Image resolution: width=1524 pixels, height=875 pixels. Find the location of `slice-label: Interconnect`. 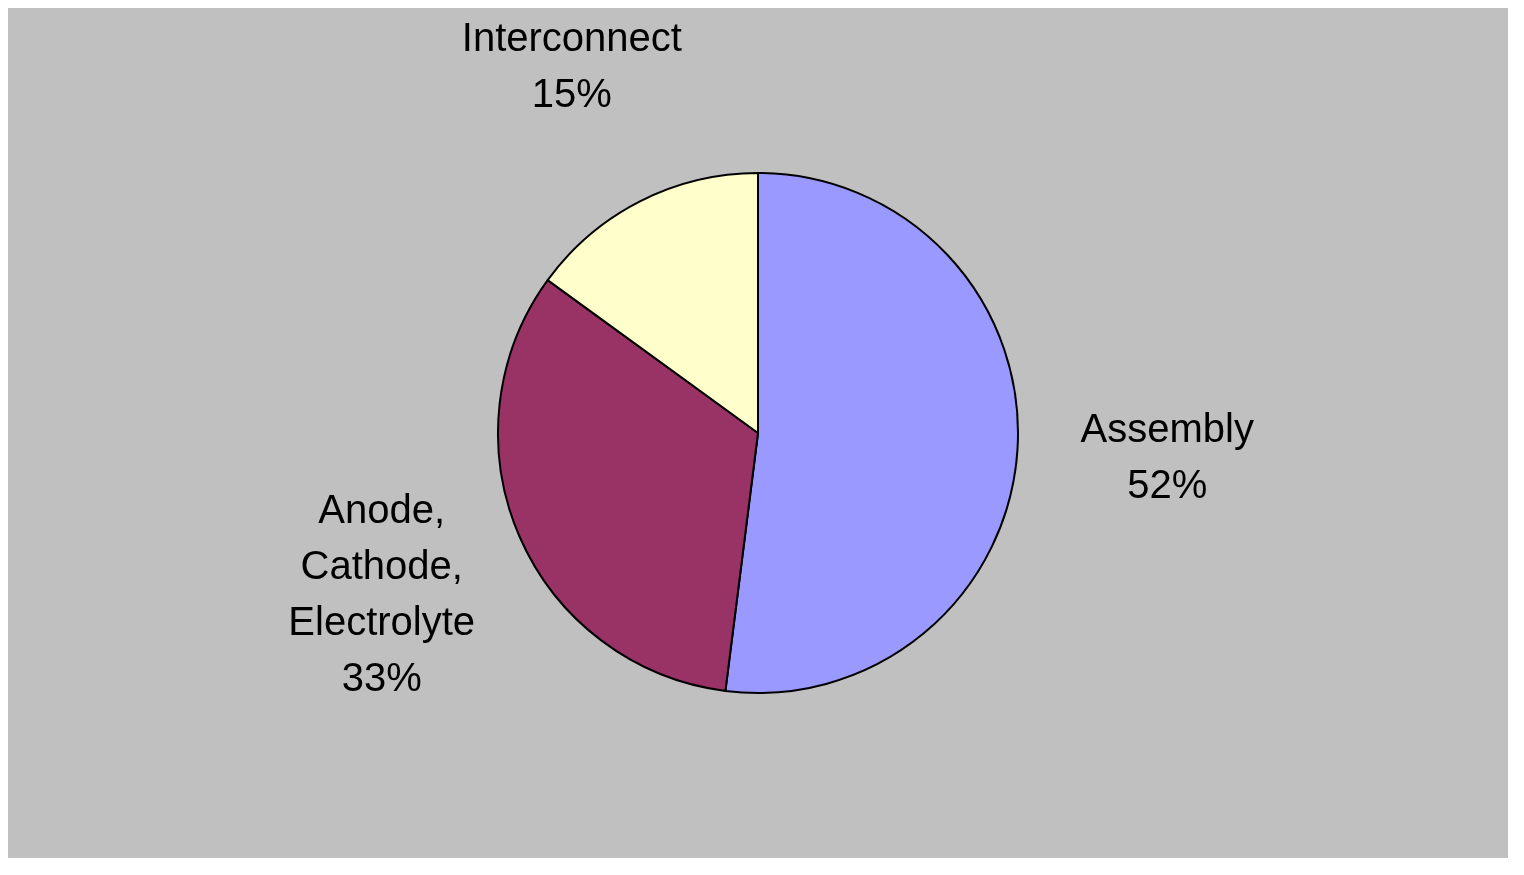

slice-label: Interconnect is located at coordinates (571, 36).